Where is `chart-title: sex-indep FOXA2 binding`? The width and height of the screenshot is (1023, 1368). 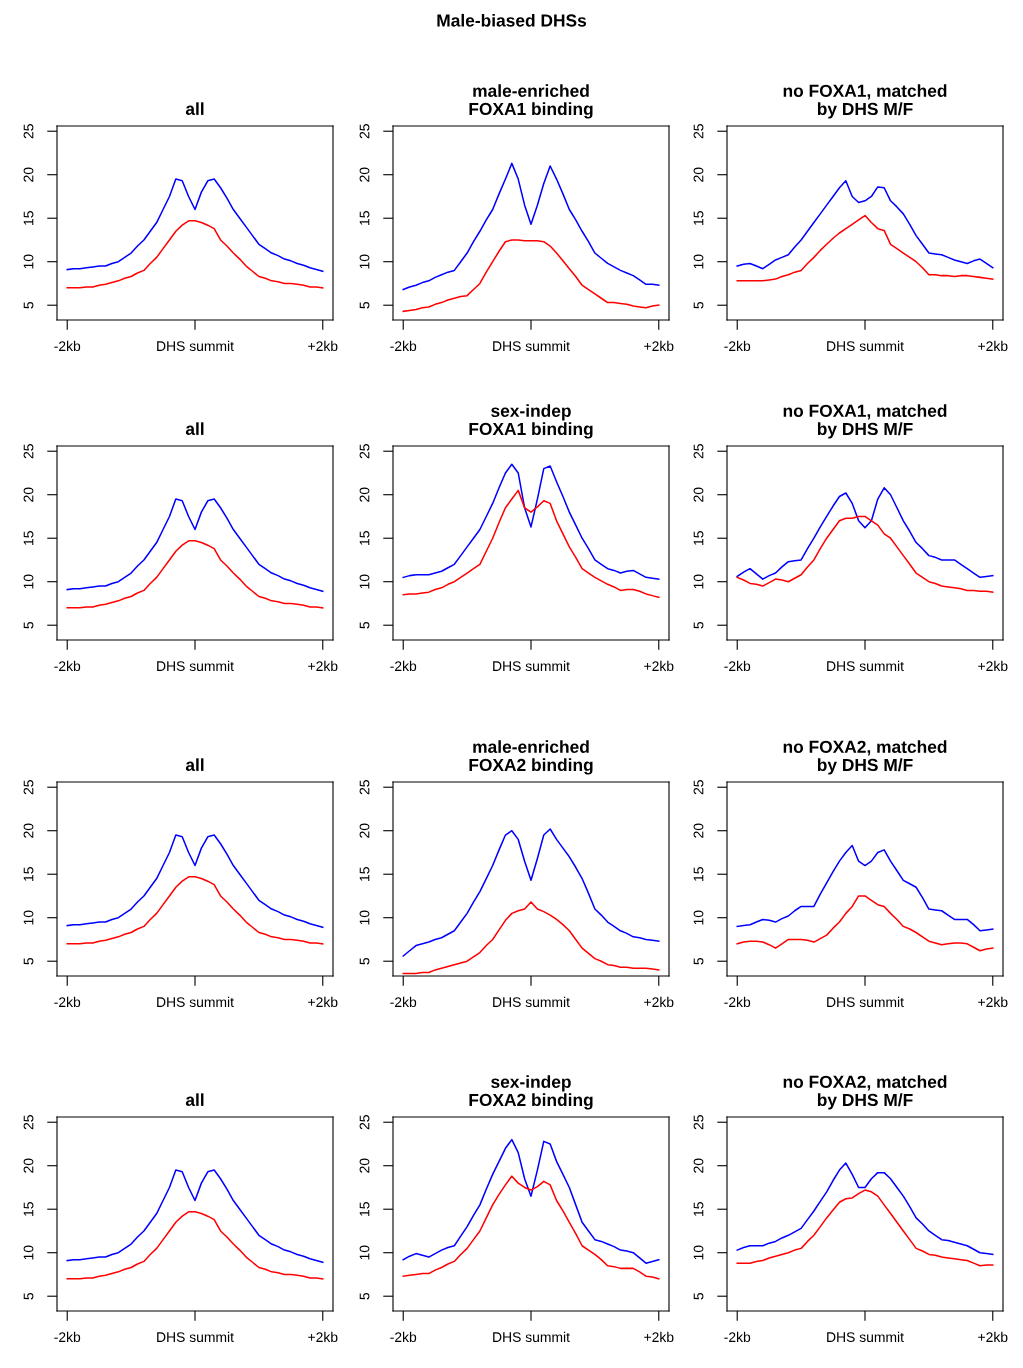
chart-title: sex-indep FOXA2 binding is located at coordinates (531, 1092).